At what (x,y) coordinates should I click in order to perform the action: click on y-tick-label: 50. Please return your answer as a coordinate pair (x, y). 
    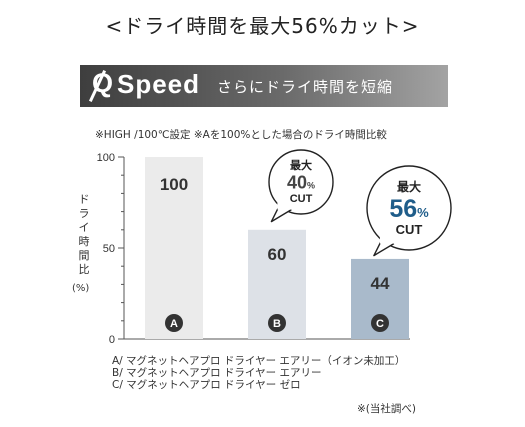
    Looking at the image, I should click on (109, 249).